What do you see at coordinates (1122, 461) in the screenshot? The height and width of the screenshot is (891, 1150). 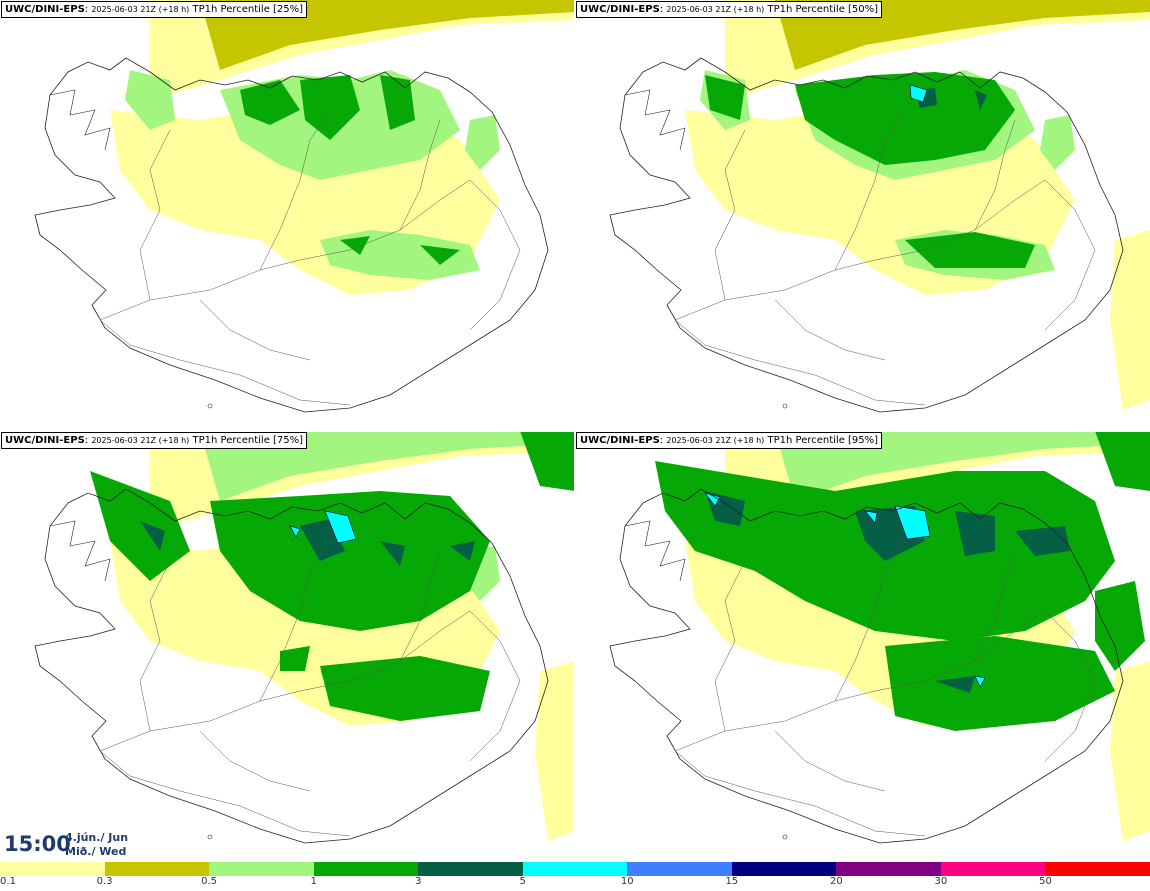 I see `precip-area-east` at bounding box center [1122, 461].